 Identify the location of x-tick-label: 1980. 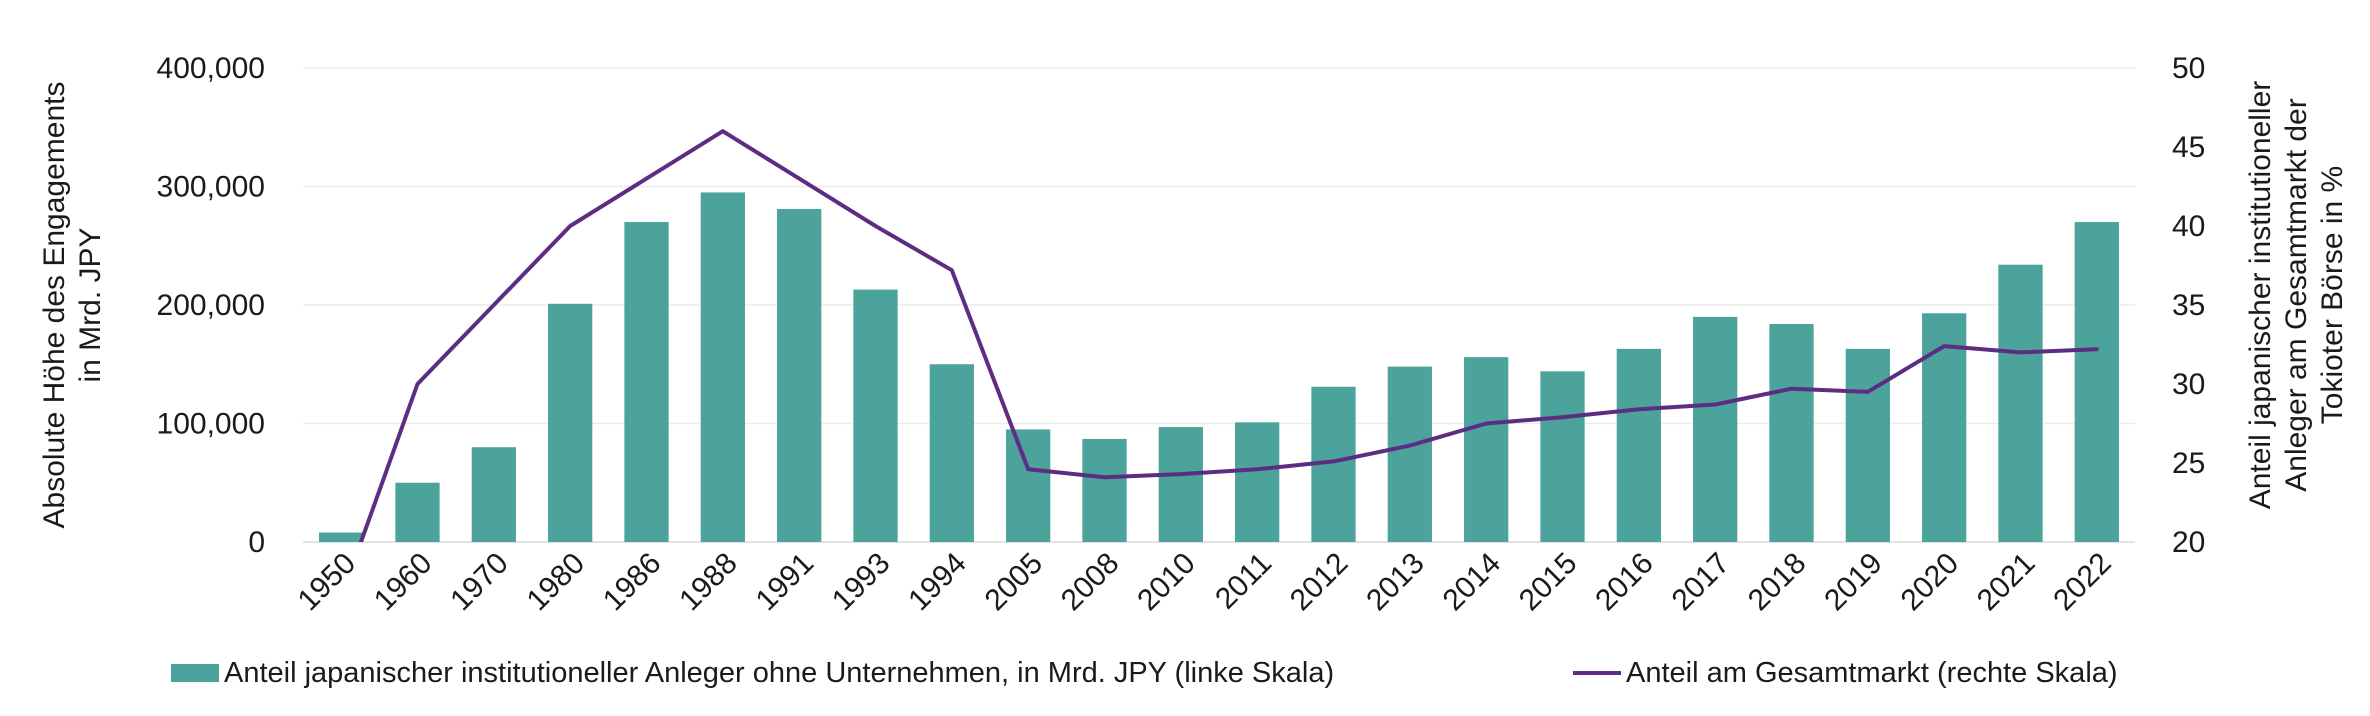
(556, 582).